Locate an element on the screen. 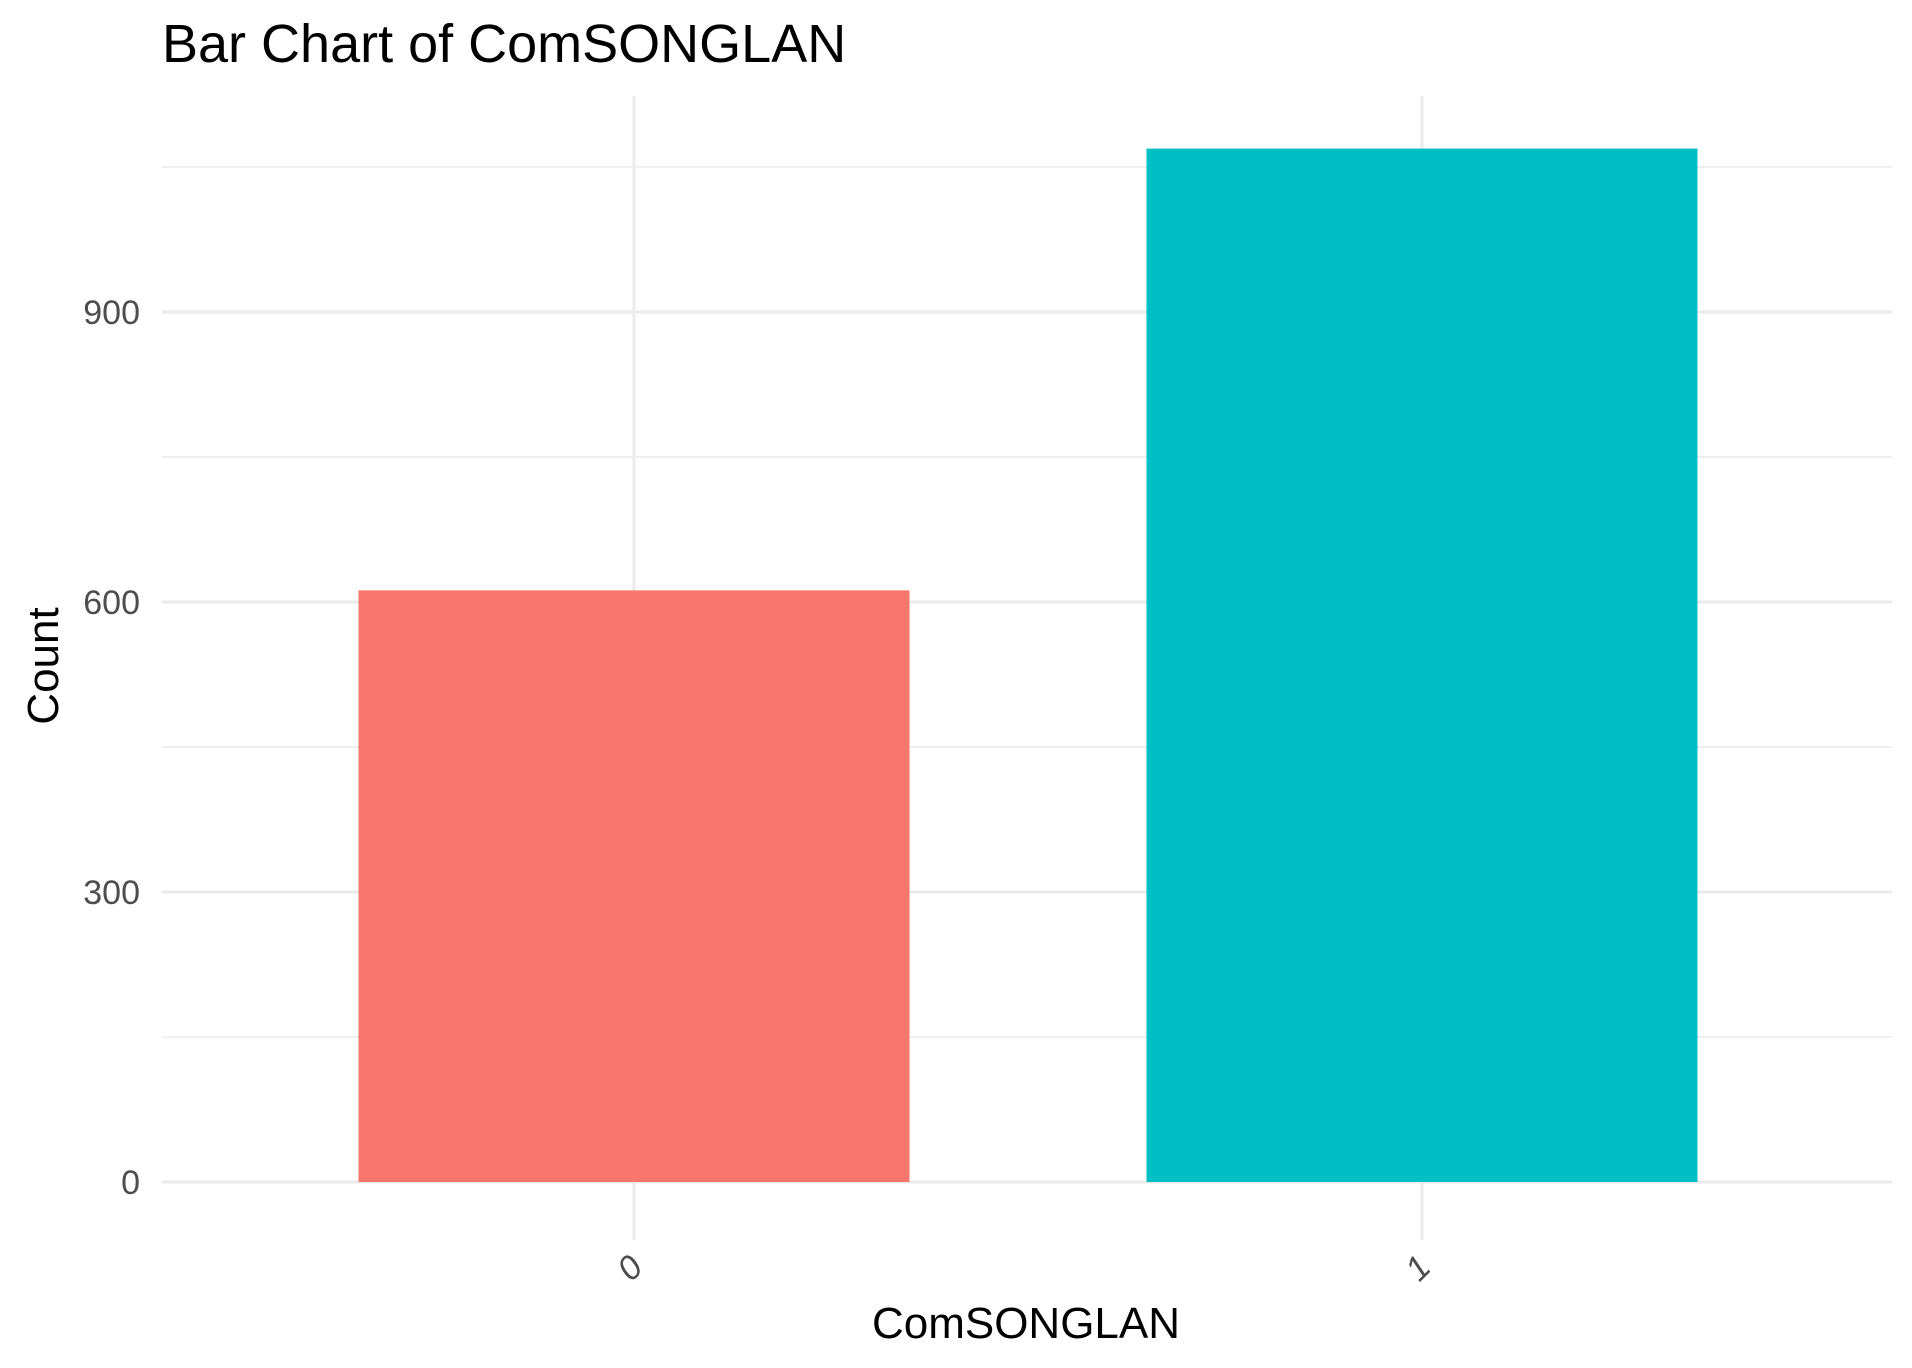 This screenshot has height=1368, width=1912. x-axis-title: ComSONGLAN is located at coordinates (1026, 1323).